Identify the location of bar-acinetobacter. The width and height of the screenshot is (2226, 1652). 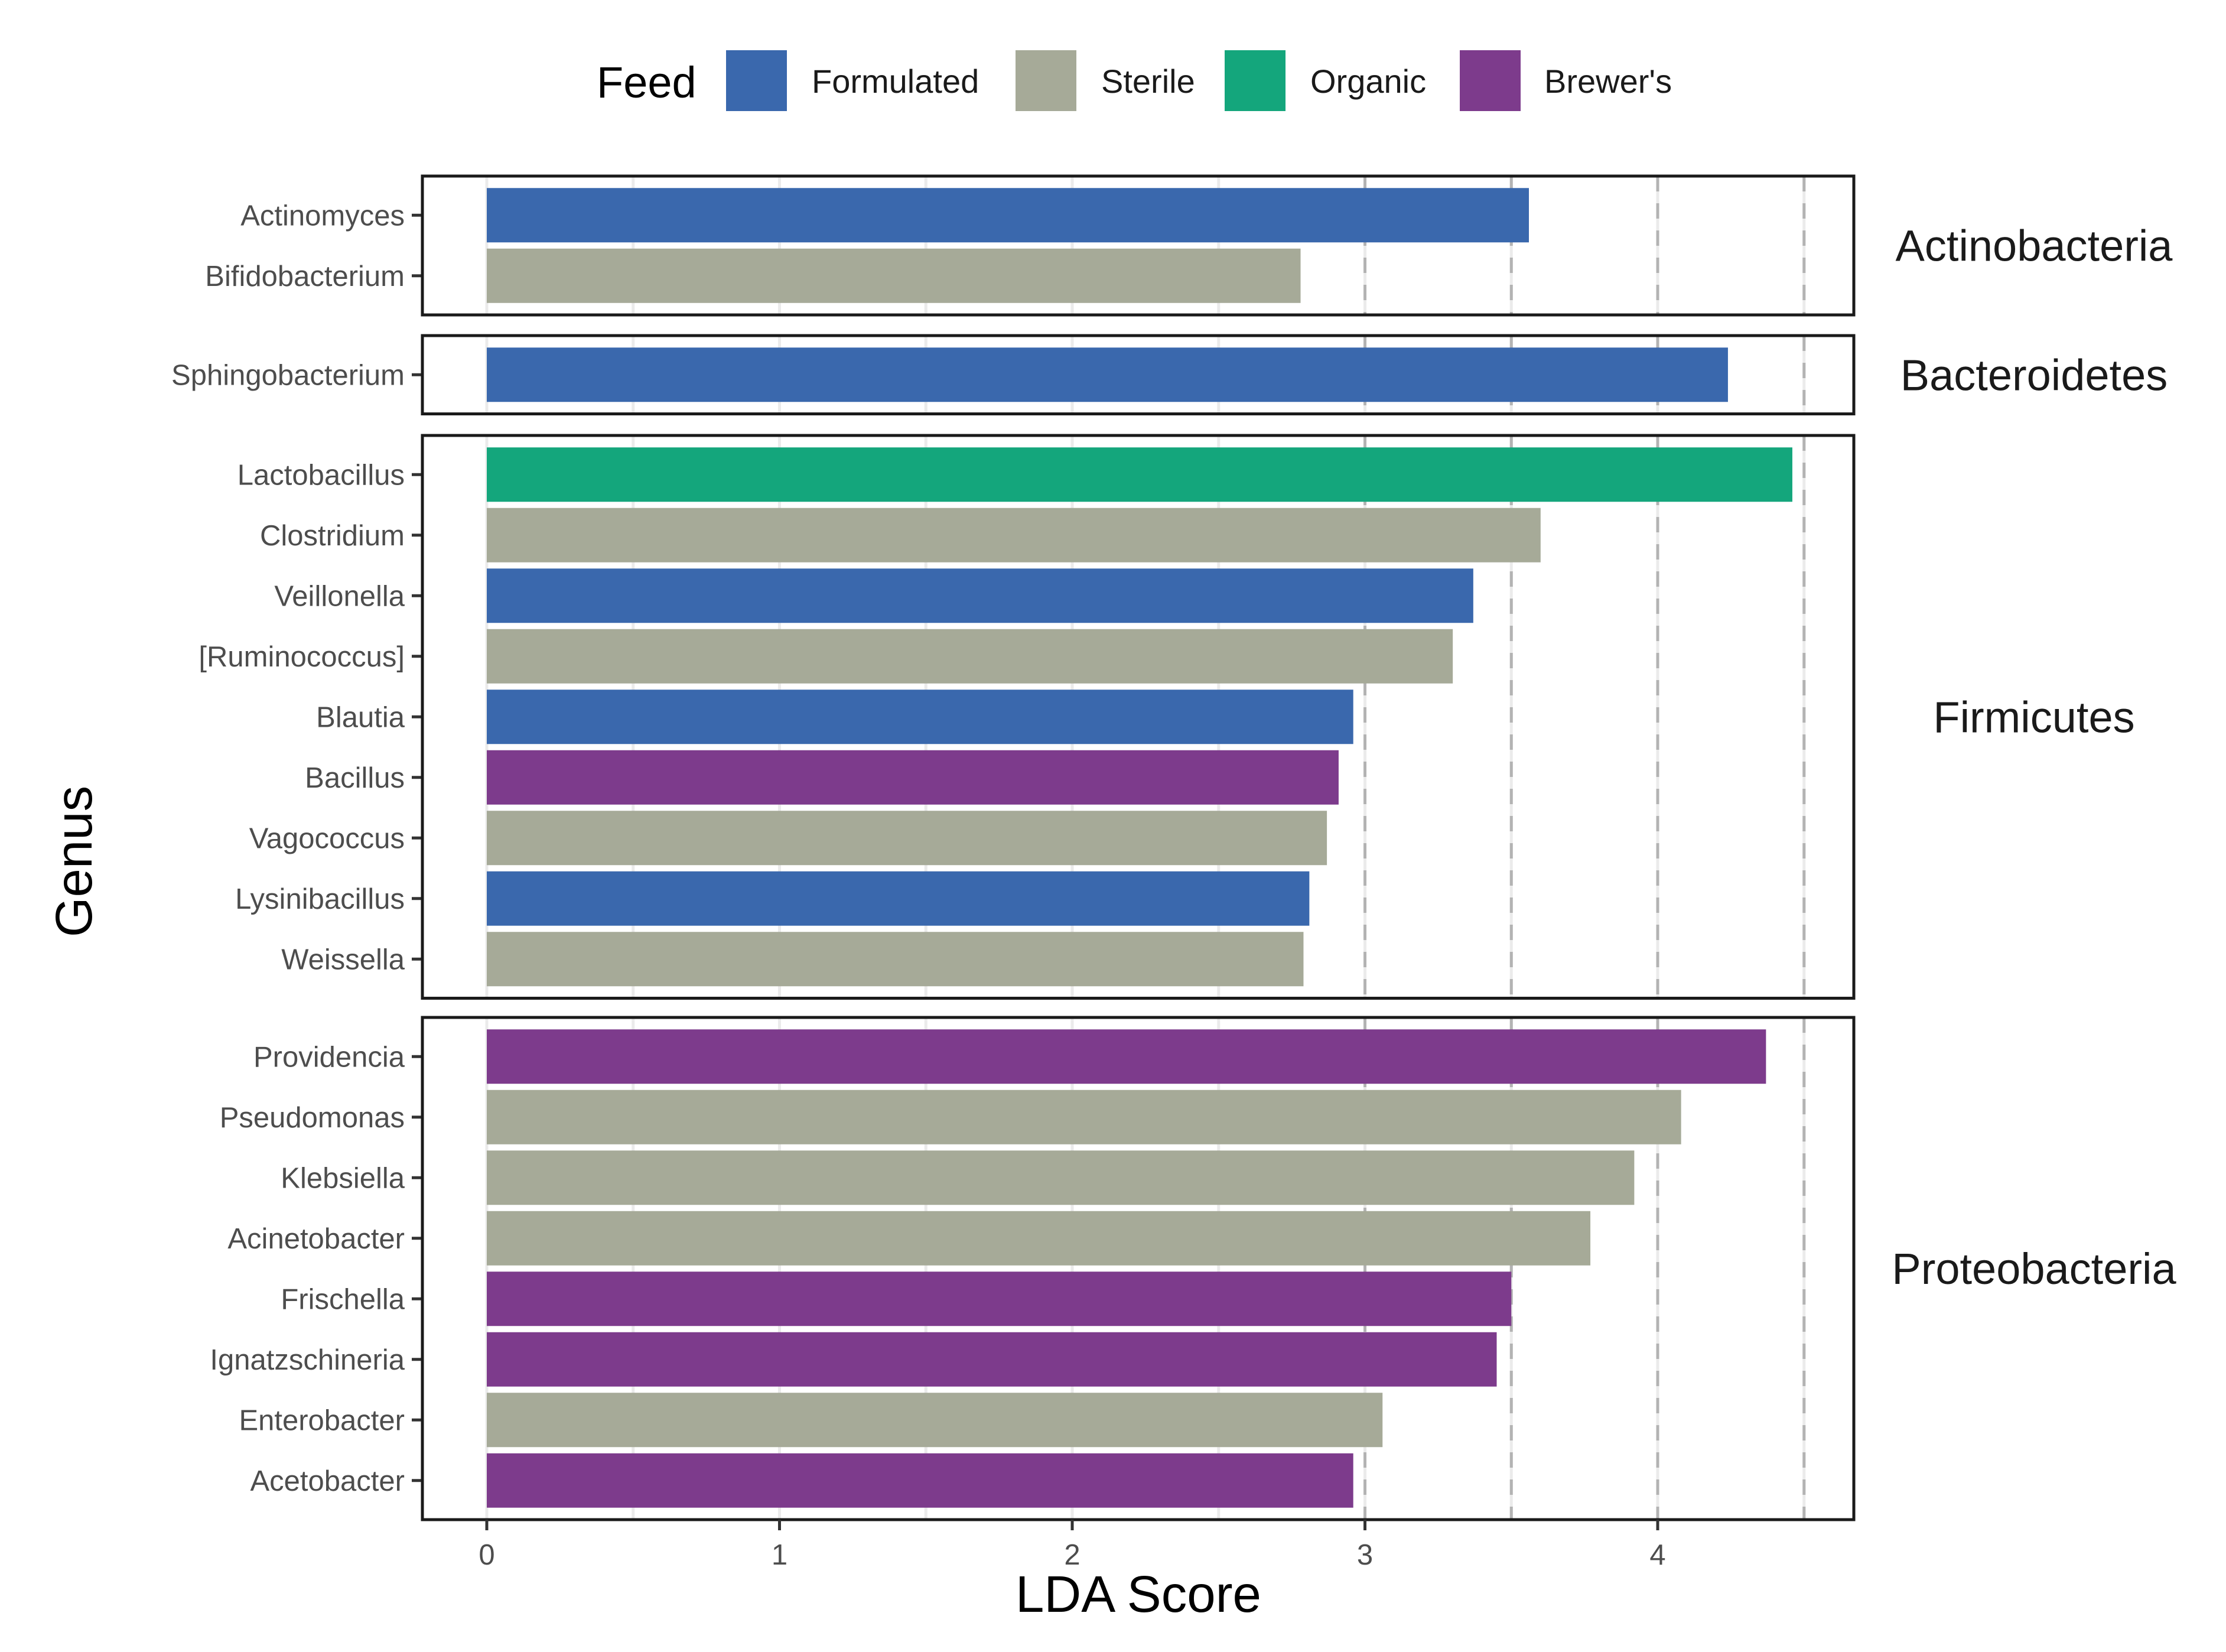
(1039, 1238).